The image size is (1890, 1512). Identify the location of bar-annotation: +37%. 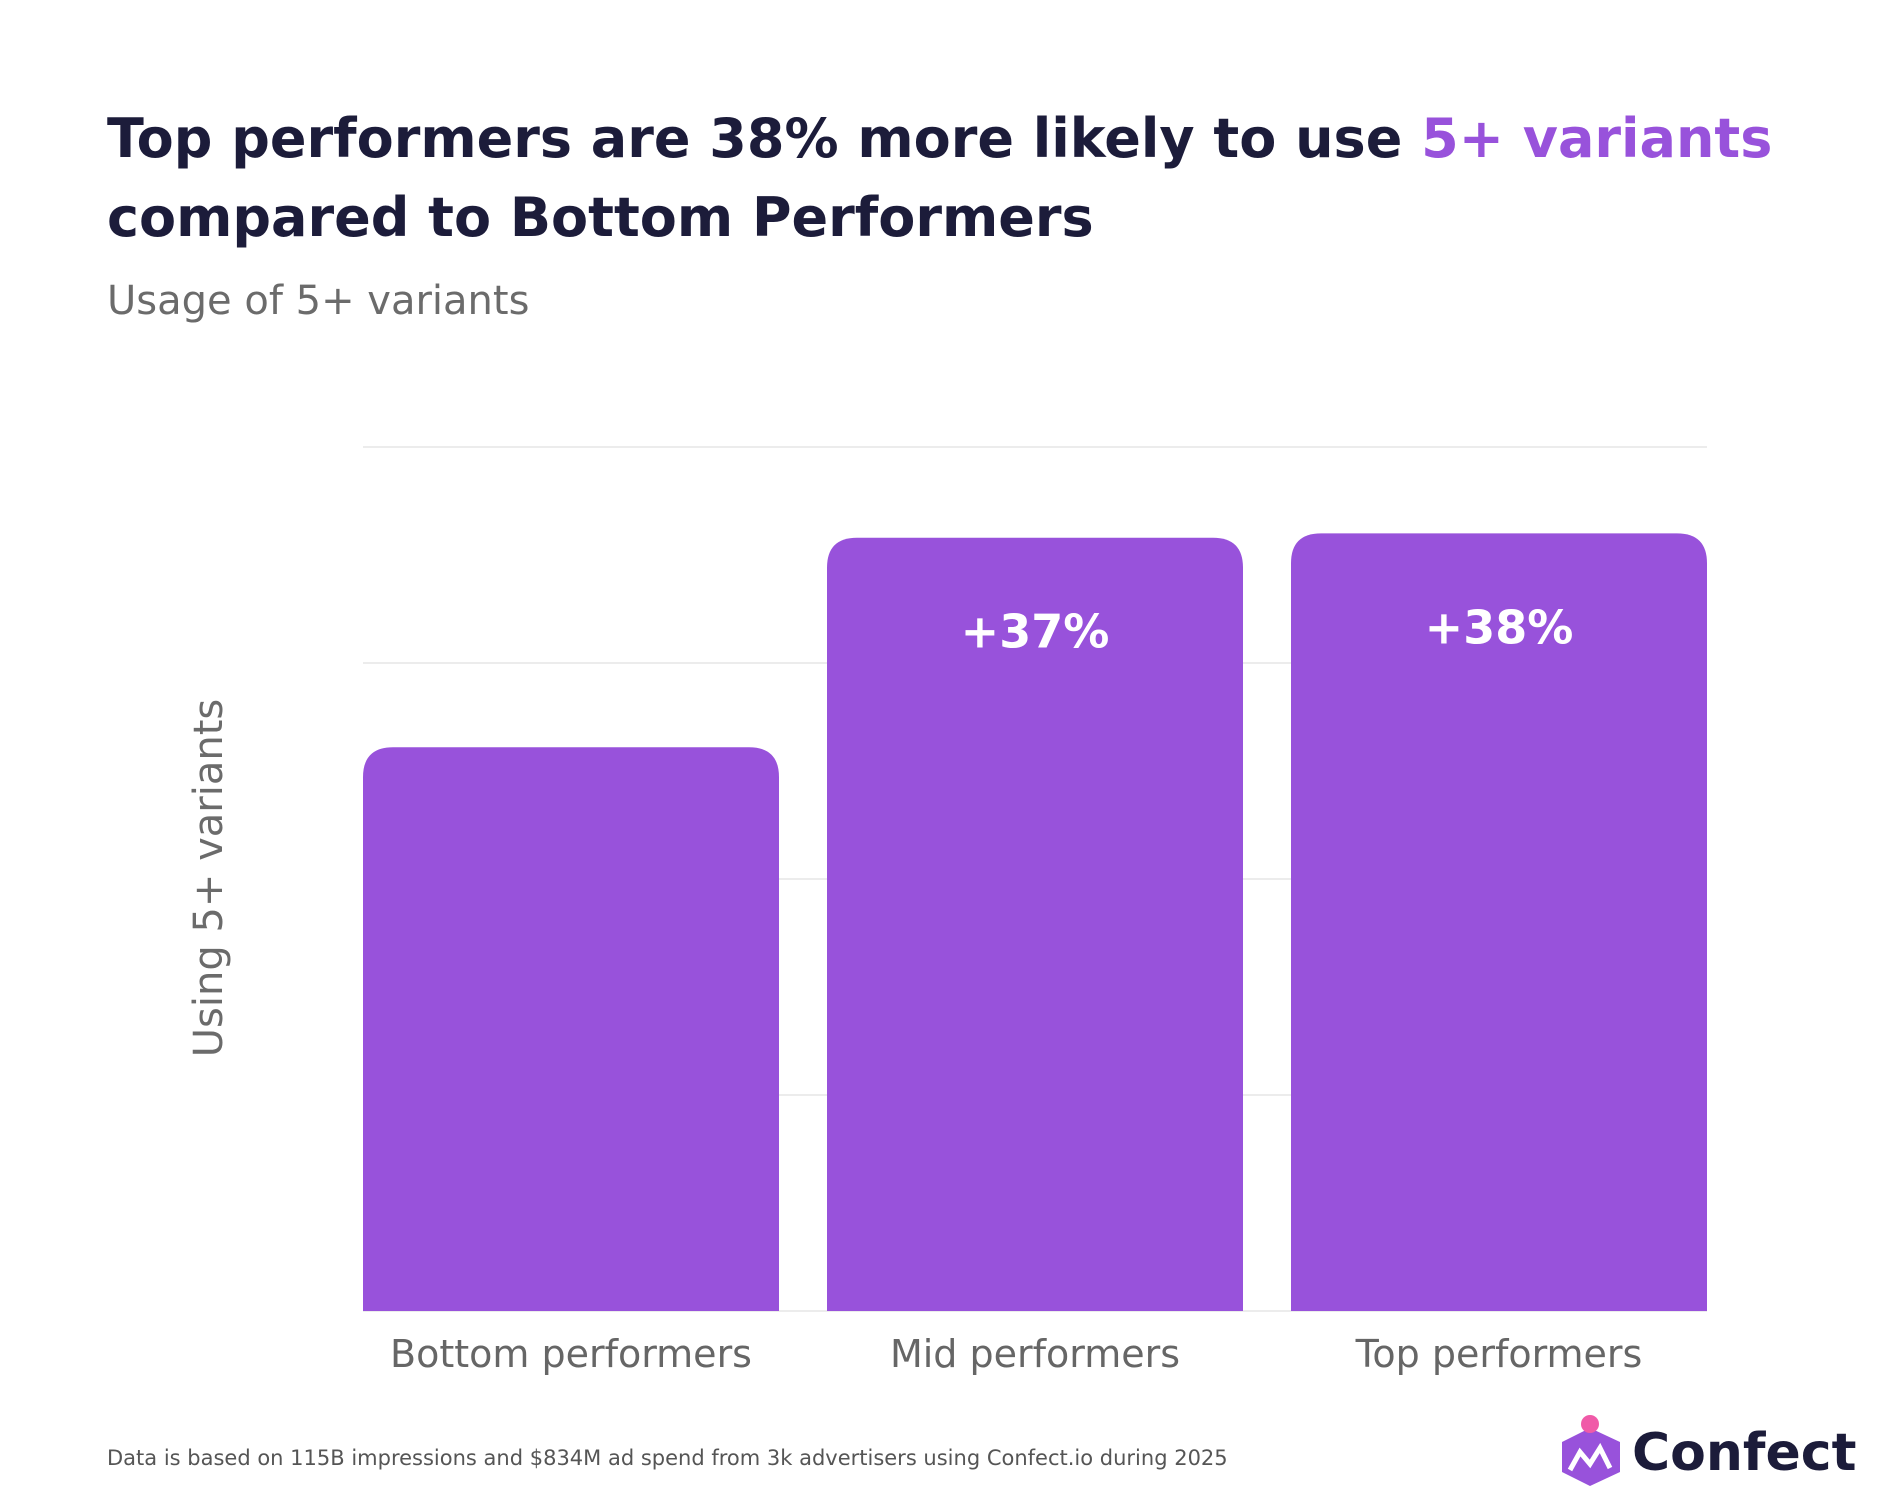
(1035, 632).